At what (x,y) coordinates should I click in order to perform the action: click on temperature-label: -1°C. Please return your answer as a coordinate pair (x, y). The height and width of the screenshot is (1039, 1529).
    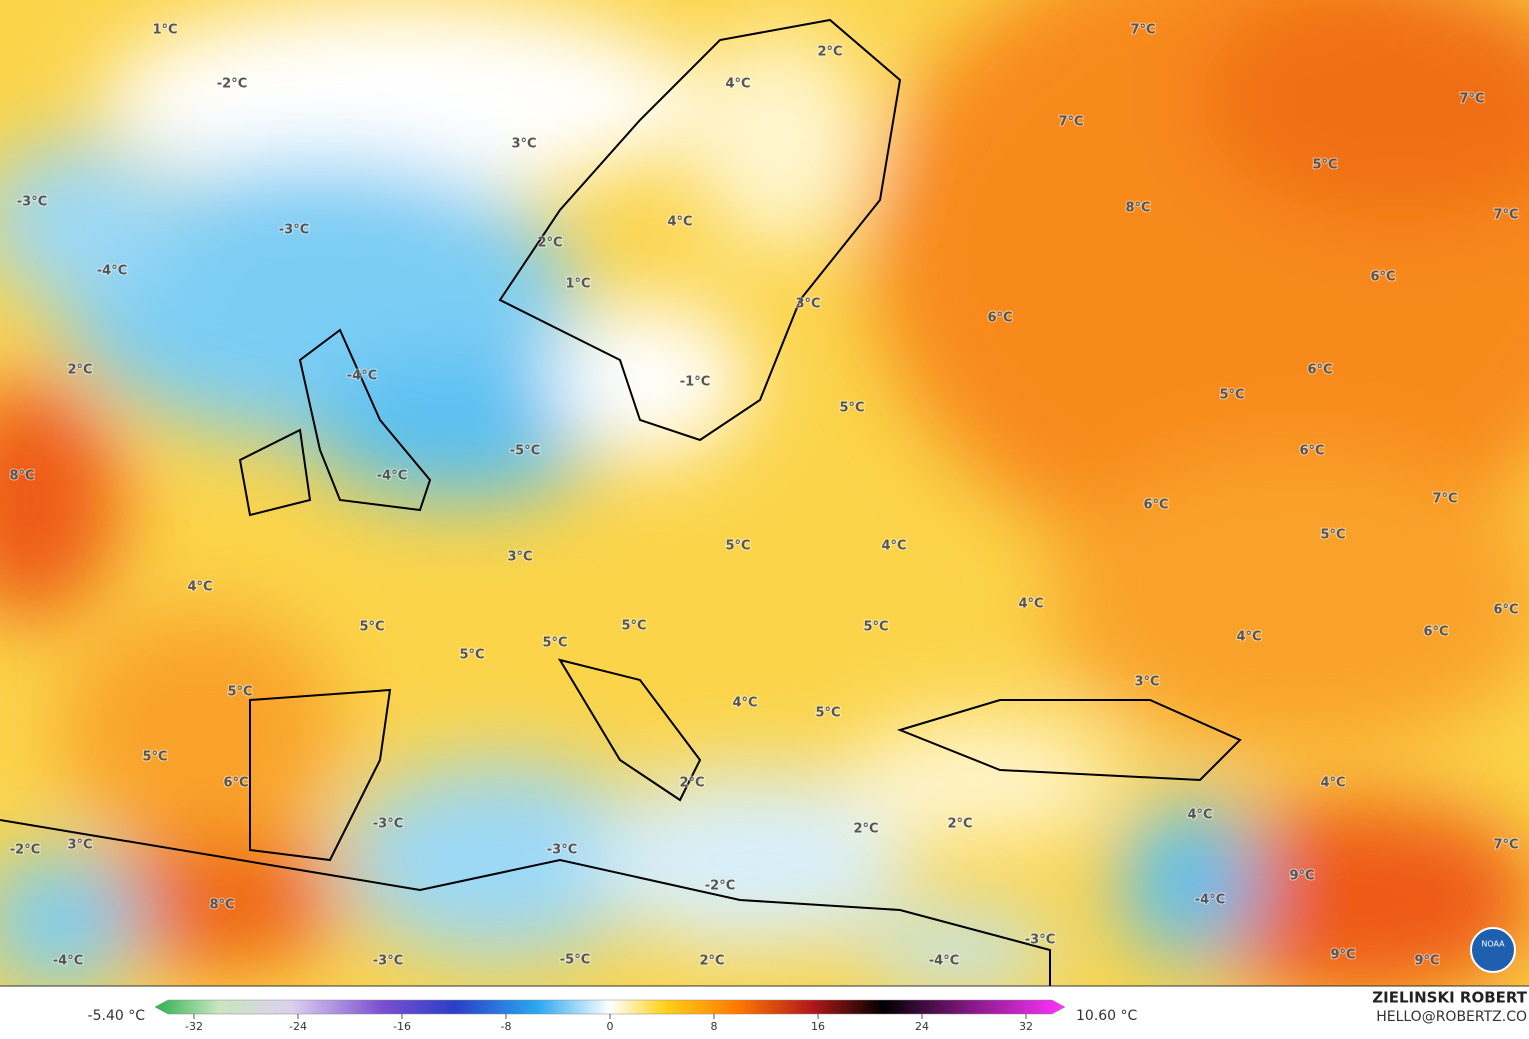
    Looking at the image, I should click on (695, 382).